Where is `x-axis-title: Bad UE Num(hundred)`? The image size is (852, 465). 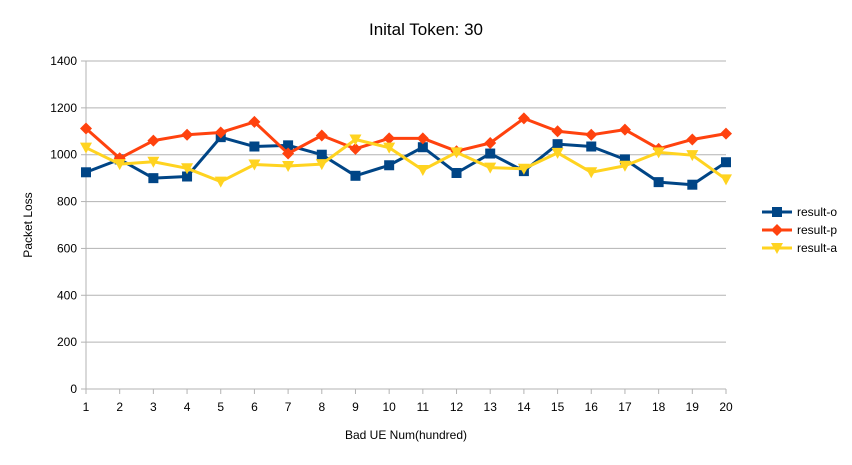
x-axis-title: Bad UE Num(hundred) is located at coordinates (406, 435).